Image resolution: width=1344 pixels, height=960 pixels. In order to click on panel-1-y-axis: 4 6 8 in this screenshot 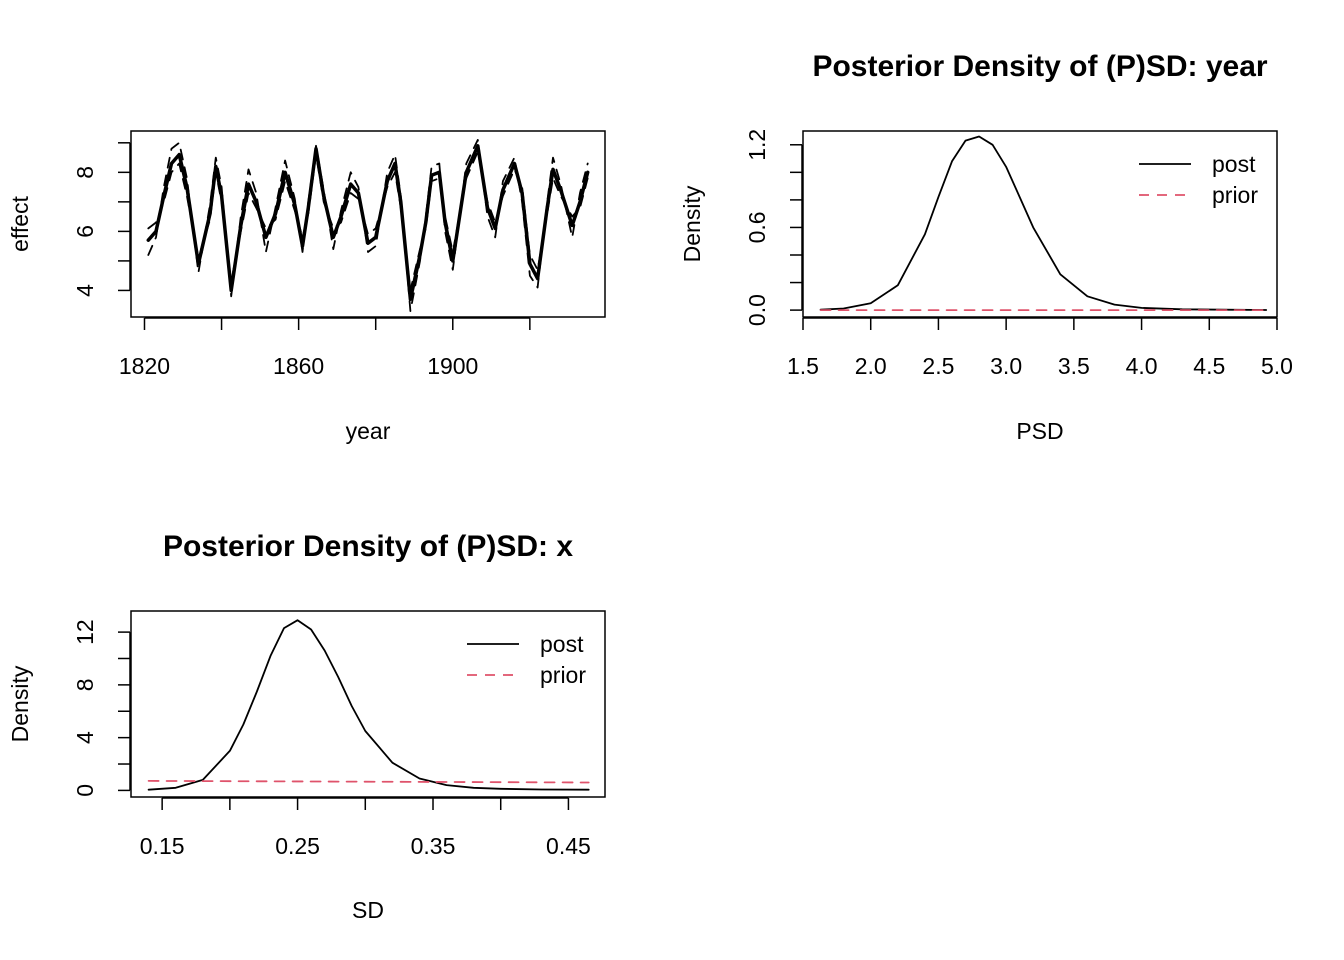, I will do `click(101, 219)`.